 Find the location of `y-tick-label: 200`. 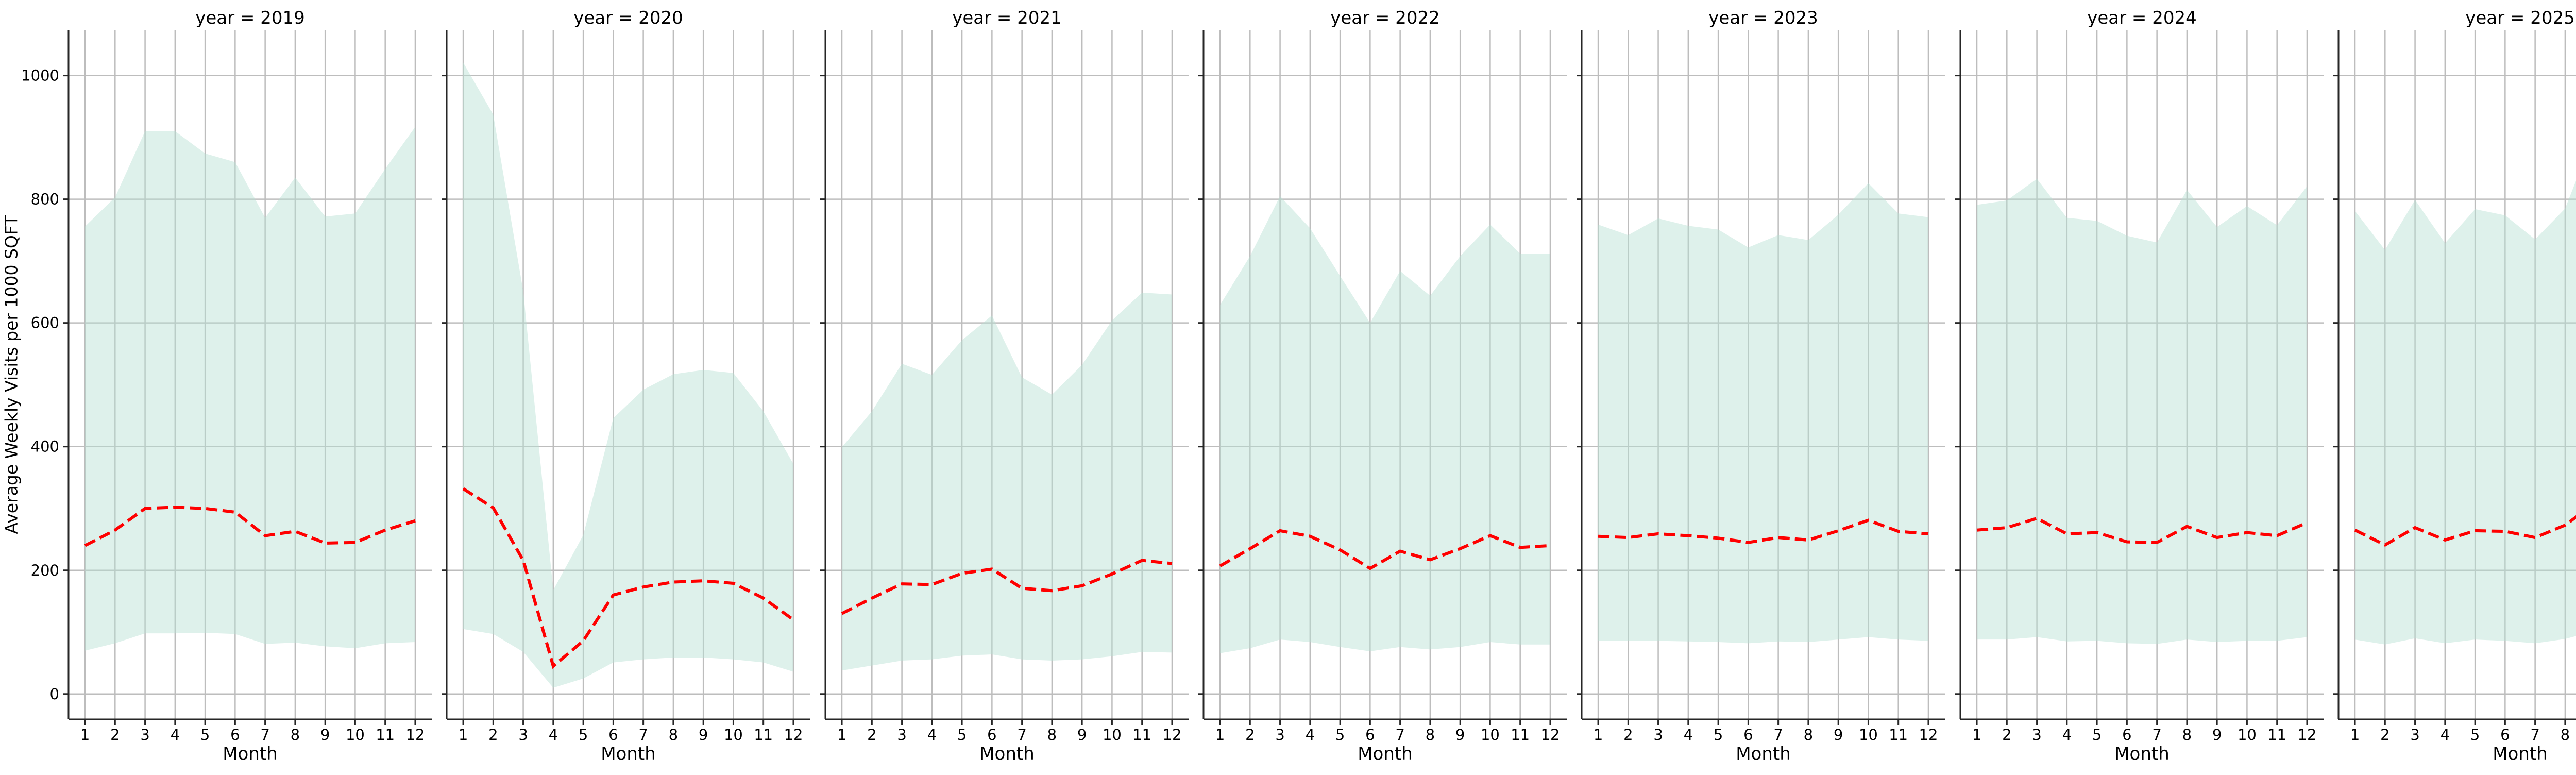

y-tick-label: 200 is located at coordinates (45, 571).